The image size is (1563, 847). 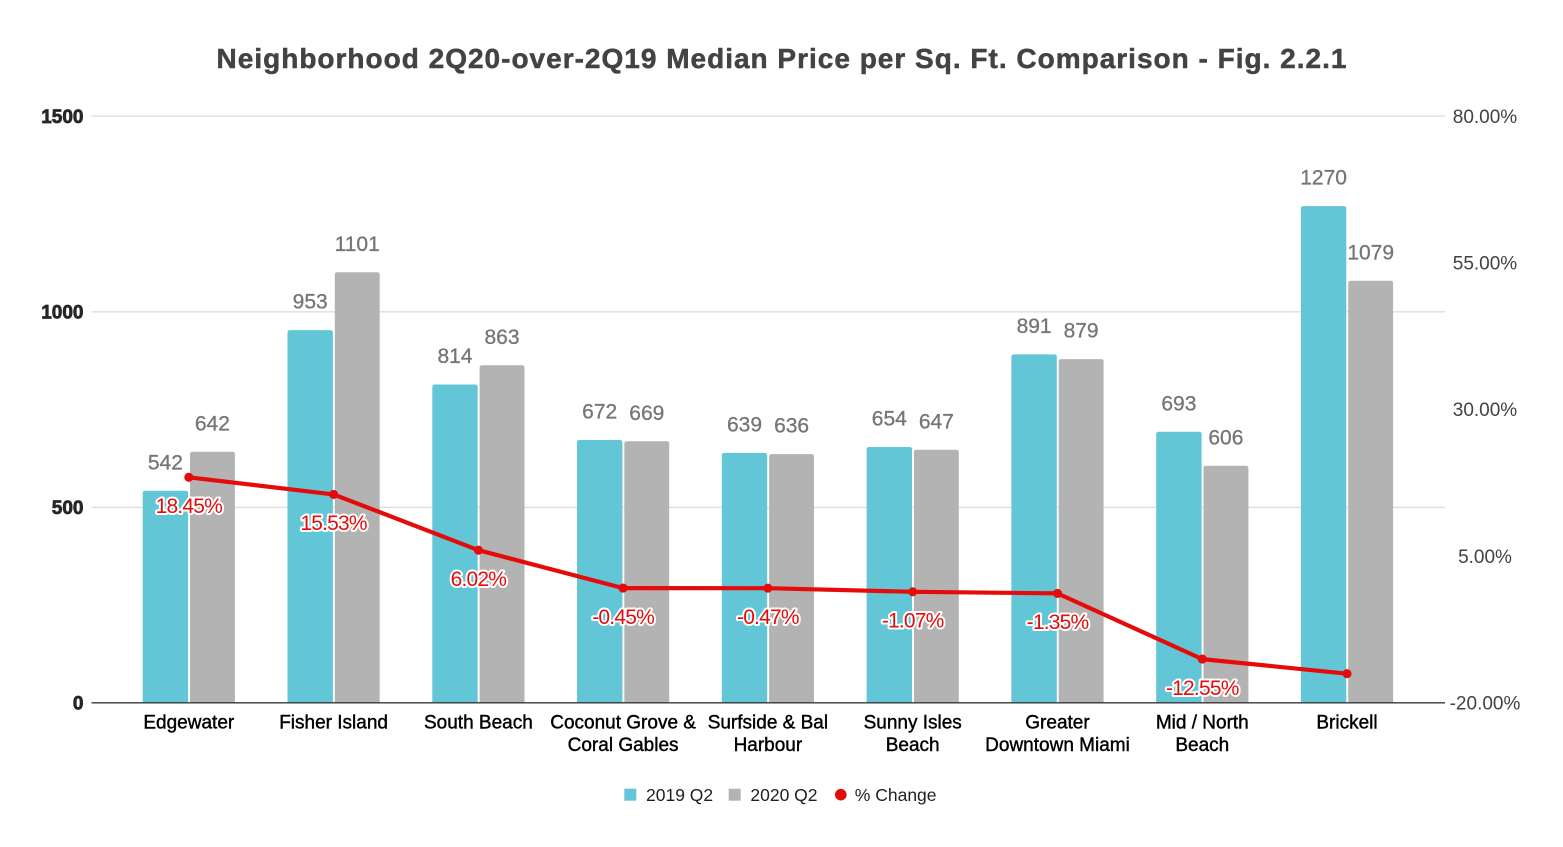 I want to click on svg-text: Sunny Isles, so click(x=913, y=723).